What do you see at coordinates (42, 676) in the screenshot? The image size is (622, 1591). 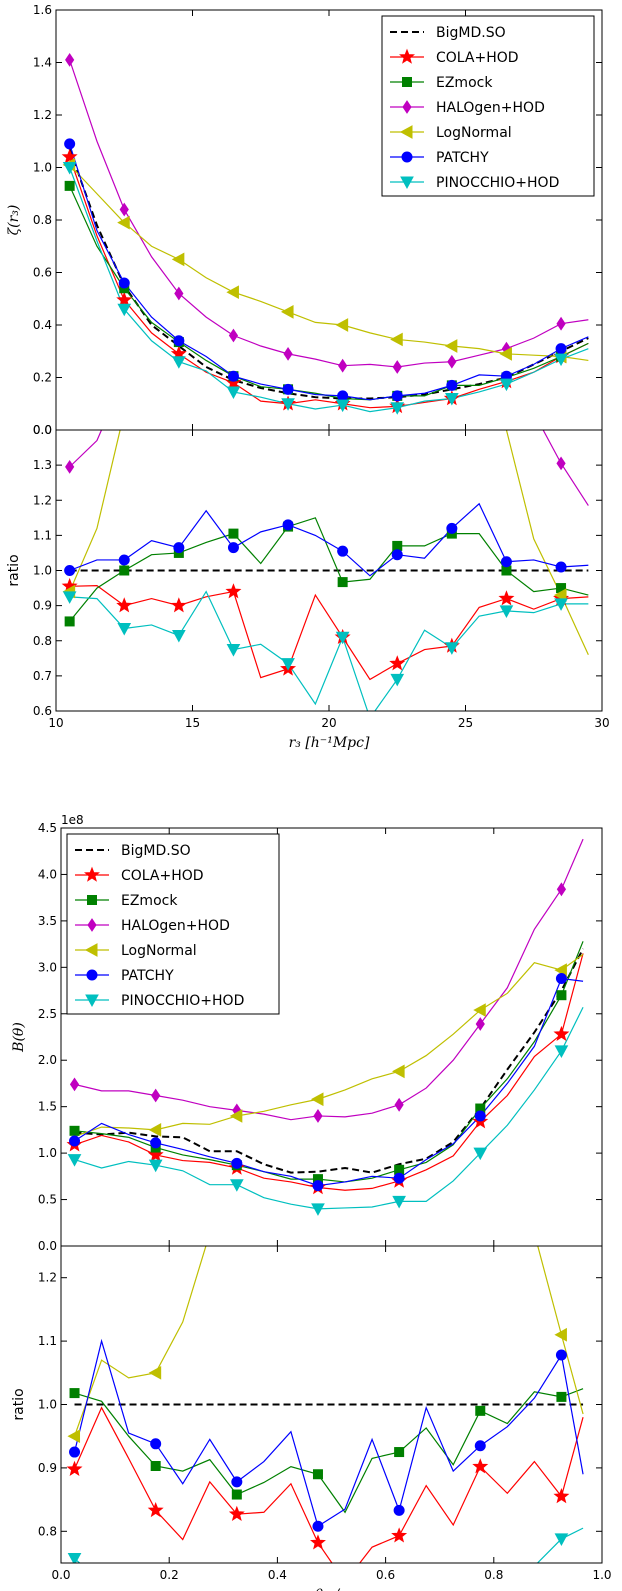 I see `y-tick-label: 0.7` at bounding box center [42, 676].